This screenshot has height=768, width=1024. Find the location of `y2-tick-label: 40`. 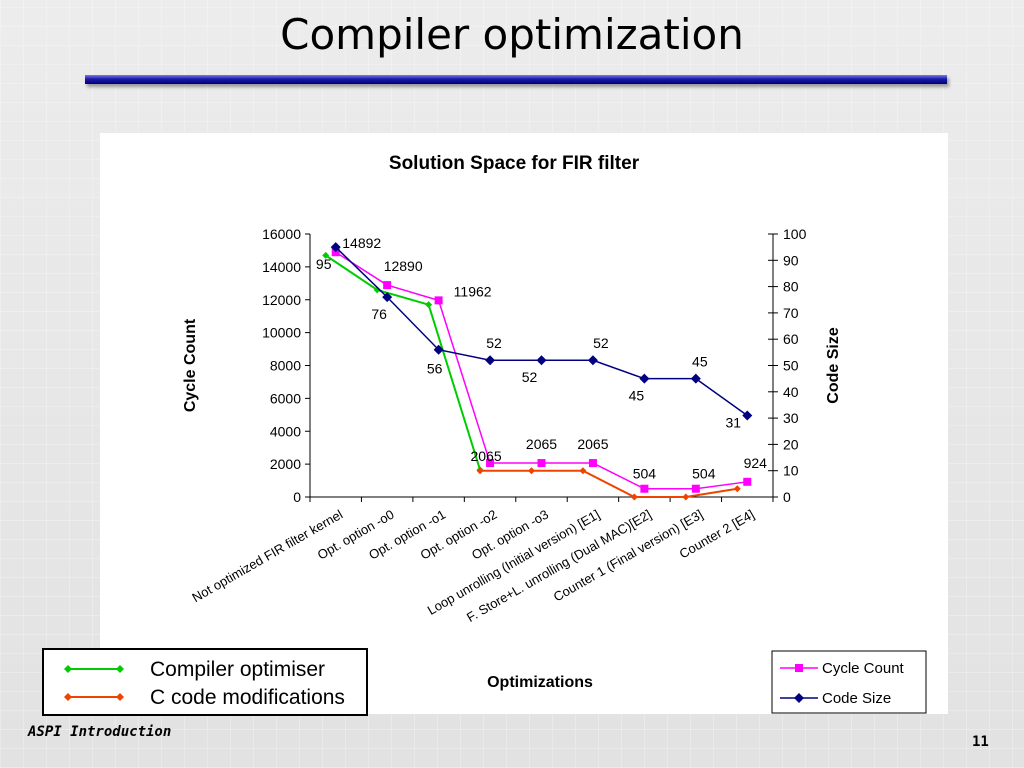

y2-tick-label: 40 is located at coordinates (791, 392).